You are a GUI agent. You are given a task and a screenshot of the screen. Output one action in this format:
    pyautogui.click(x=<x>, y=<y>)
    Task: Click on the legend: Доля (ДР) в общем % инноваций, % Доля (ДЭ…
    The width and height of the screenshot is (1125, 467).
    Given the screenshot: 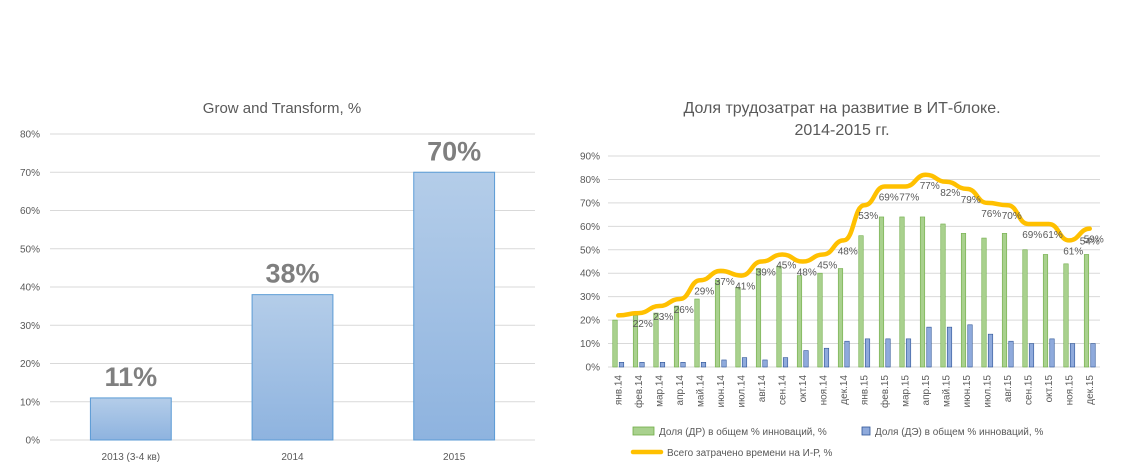 What is the action you would take?
    pyautogui.click(x=836, y=442)
    